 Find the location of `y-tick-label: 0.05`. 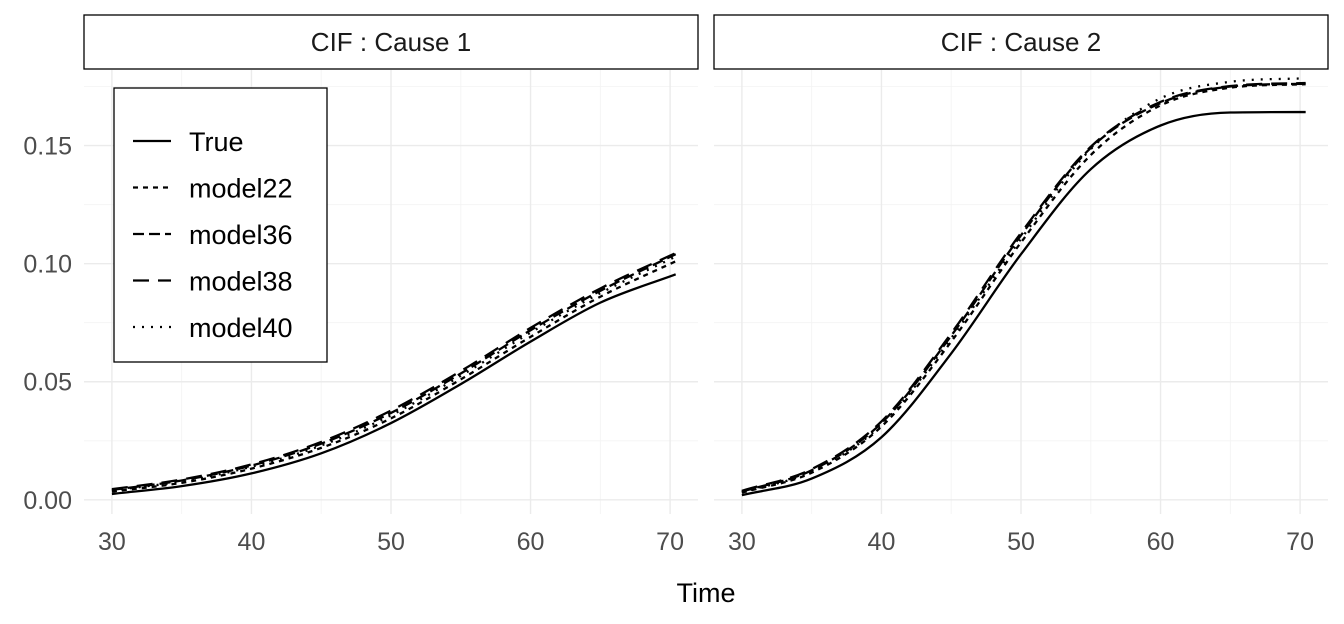

y-tick-label: 0.05 is located at coordinates (47, 383).